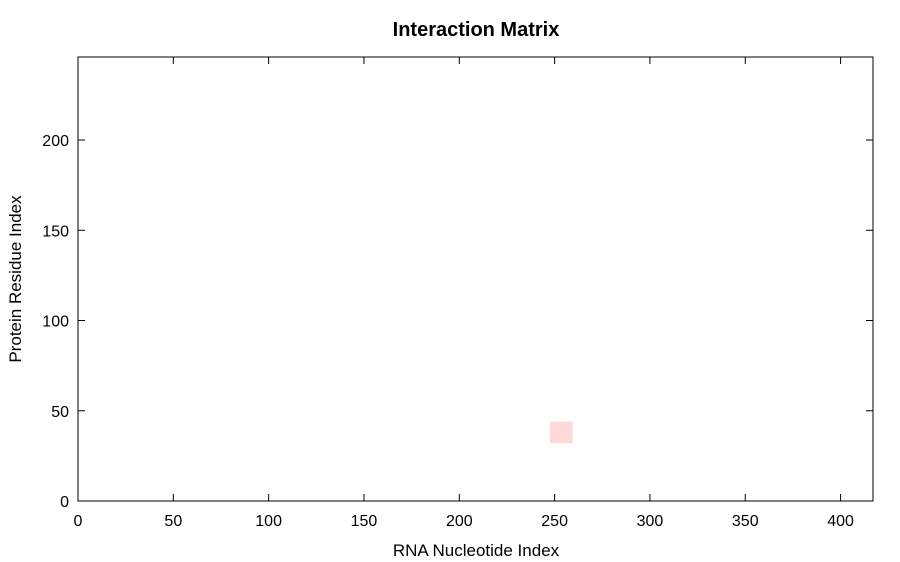 The width and height of the screenshot is (900, 562). What do you see at coordinates (364, 521) in the screenshot?
I see `x-tick-label: 150` at bounding box center [364, 521].